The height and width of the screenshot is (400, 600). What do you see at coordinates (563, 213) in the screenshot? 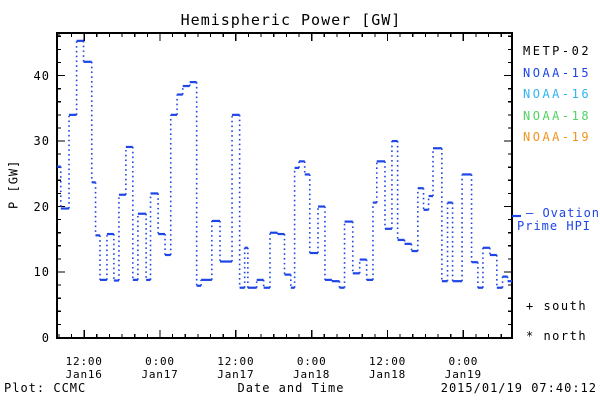
I see `legend-series-ovation-line1: — Ovation` at bounding box center [563, 213].